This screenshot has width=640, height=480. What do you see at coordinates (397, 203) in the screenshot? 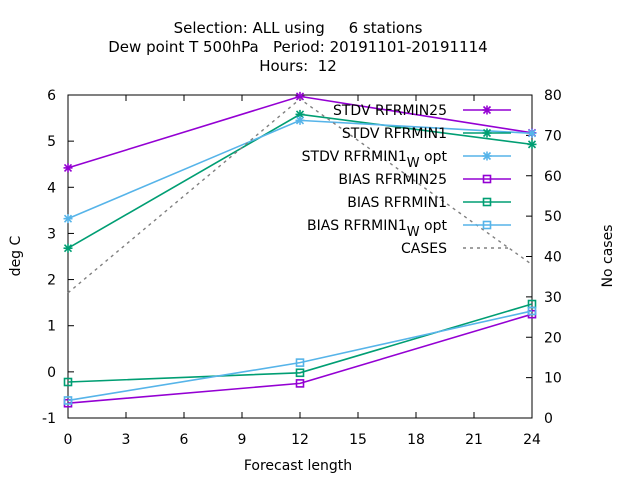
I see `legend-label: BIAS RFRMIN1` at bounding box center [397, 203].